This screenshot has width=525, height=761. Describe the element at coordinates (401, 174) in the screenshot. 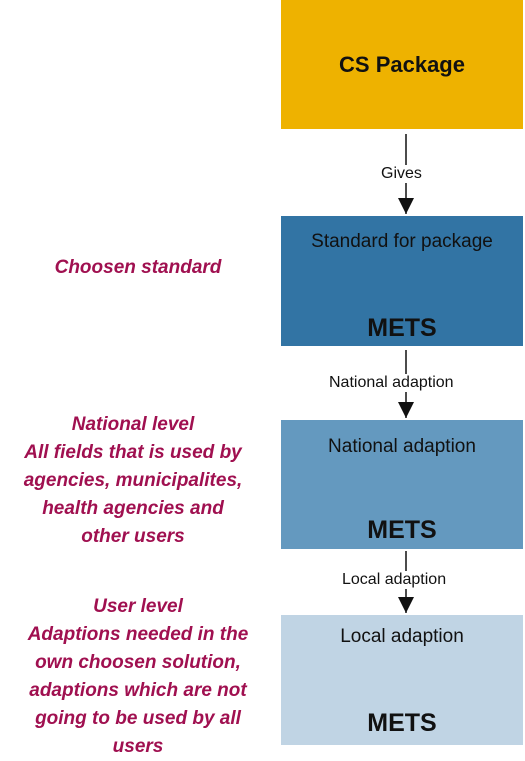

I see `gives-label: Gives` at that location.